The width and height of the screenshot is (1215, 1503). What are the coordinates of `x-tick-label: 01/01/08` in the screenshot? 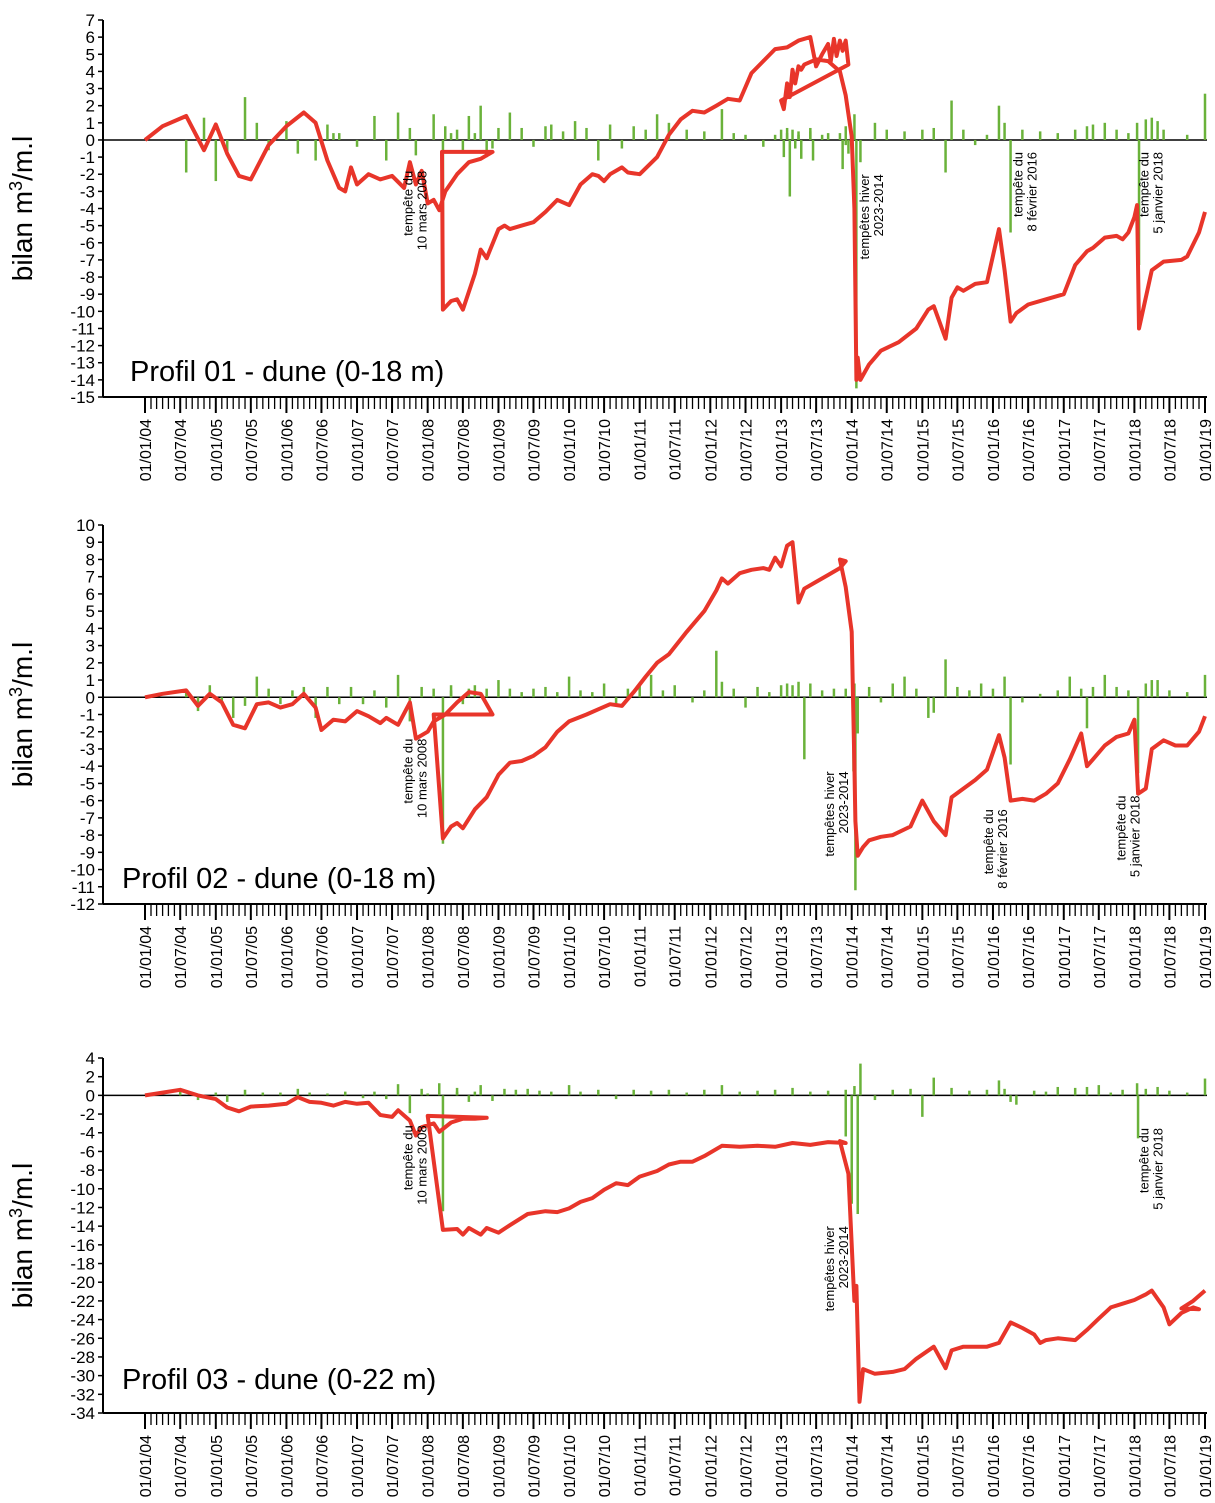 It's located at (429, 957).